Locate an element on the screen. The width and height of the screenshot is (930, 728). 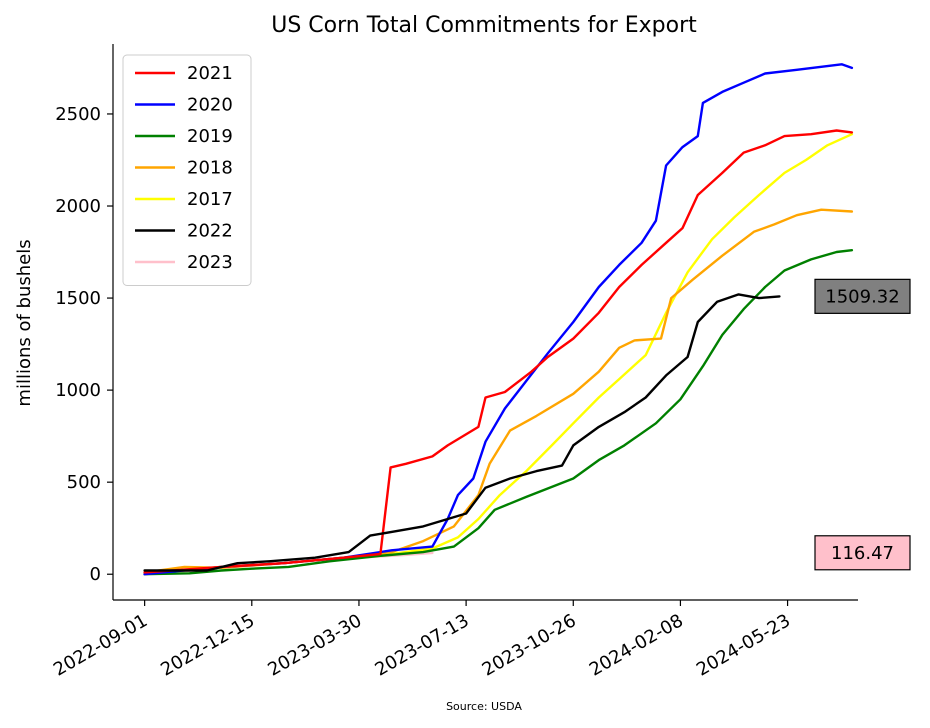
value-badge-label: 116.47 is located at coordinates (862, 553).